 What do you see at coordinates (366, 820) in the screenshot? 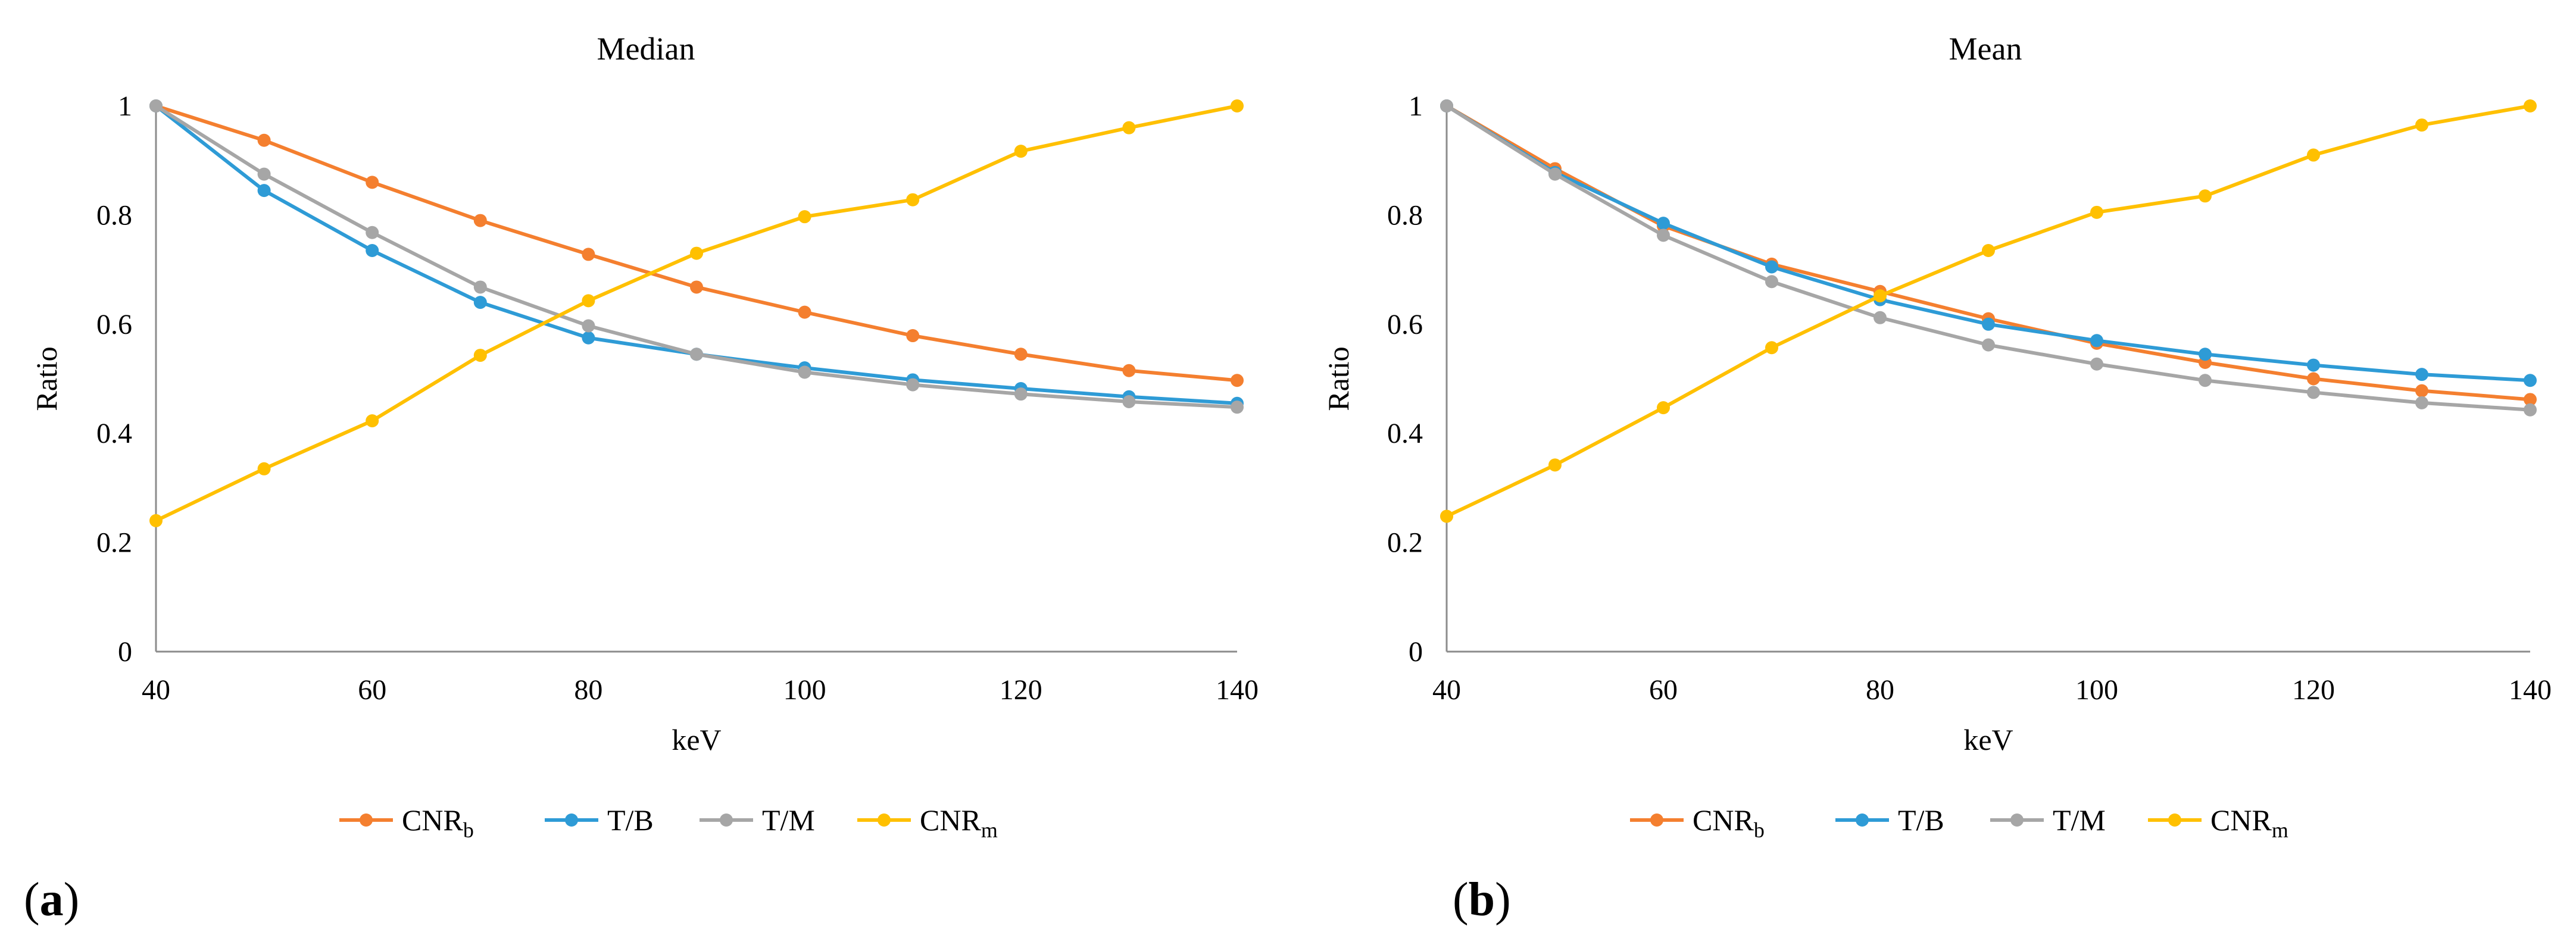
I see `legend-marker-cnrb` at bounding box center [366, 820].